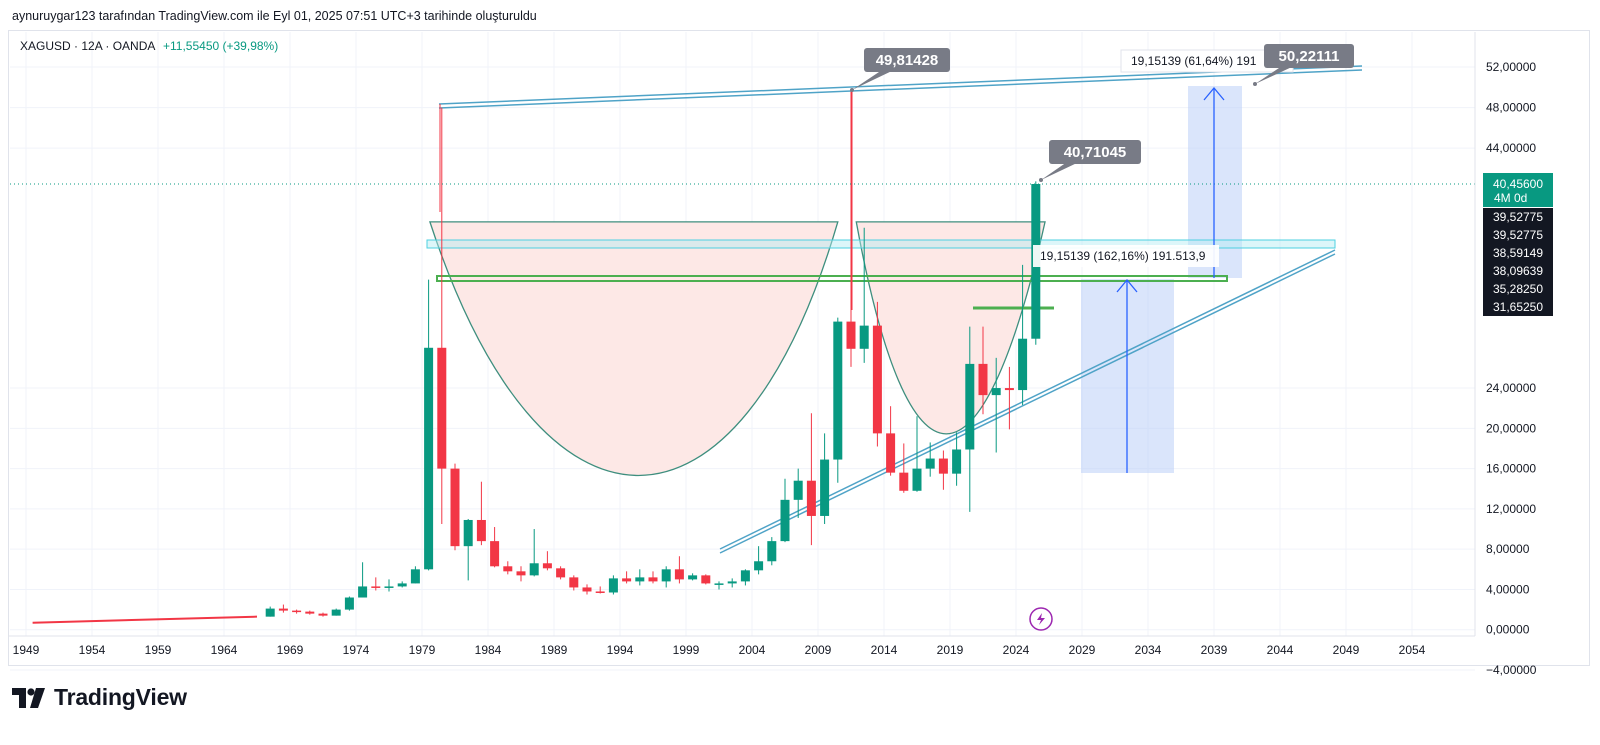 This screenshot has width=1600, height=745. What do you see at coordinates (488, 650) in the screenshot?
I see `x-tick-label: 1984` at bounding box center [488, 650].